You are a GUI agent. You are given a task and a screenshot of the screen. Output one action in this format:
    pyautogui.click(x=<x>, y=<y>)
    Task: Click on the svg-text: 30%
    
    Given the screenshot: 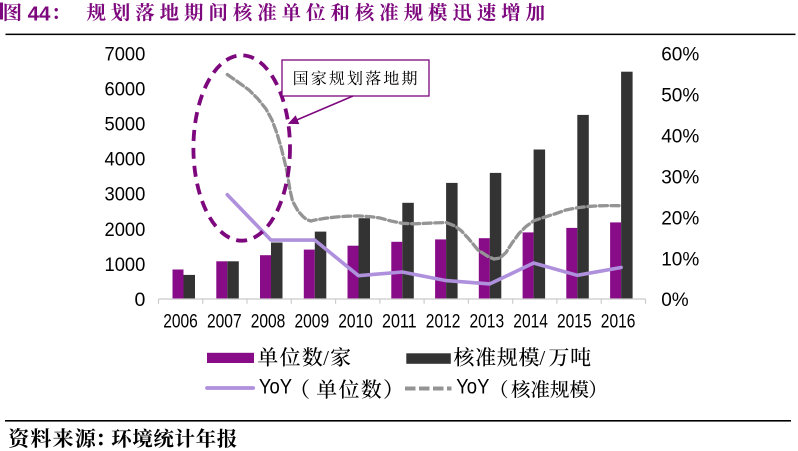 What is the action you would take?
    pyautogui.click(x=680, y=177)
    